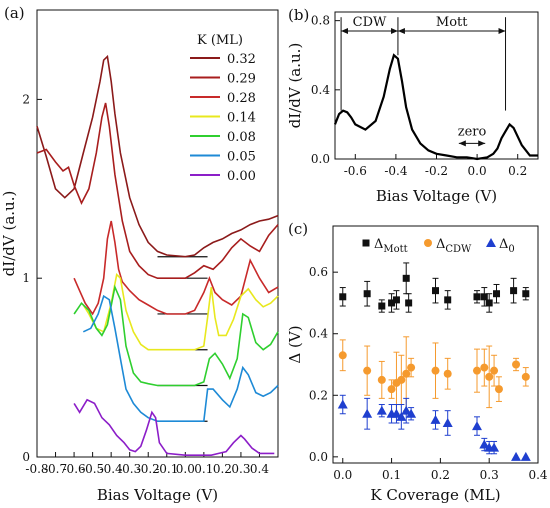  I want to click on legend-entry: ΔMott, so click(391, 246).